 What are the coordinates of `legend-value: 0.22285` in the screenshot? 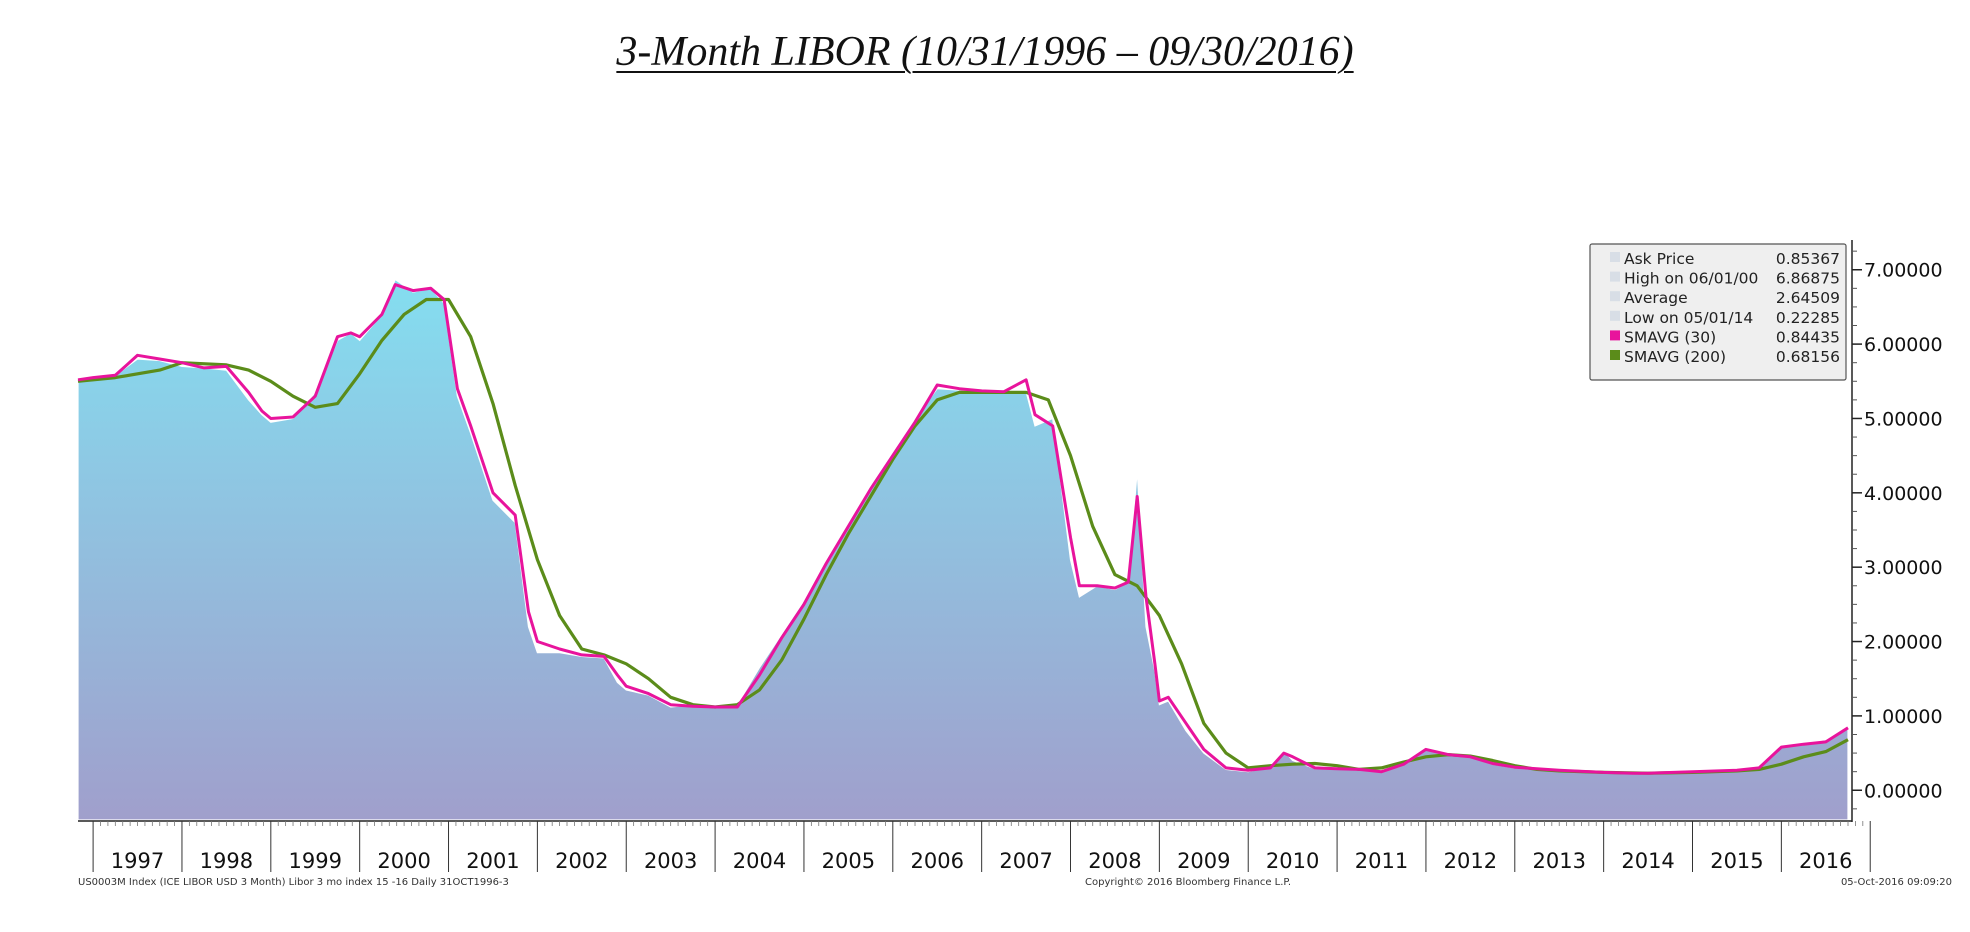 It's located at (1808, 318).